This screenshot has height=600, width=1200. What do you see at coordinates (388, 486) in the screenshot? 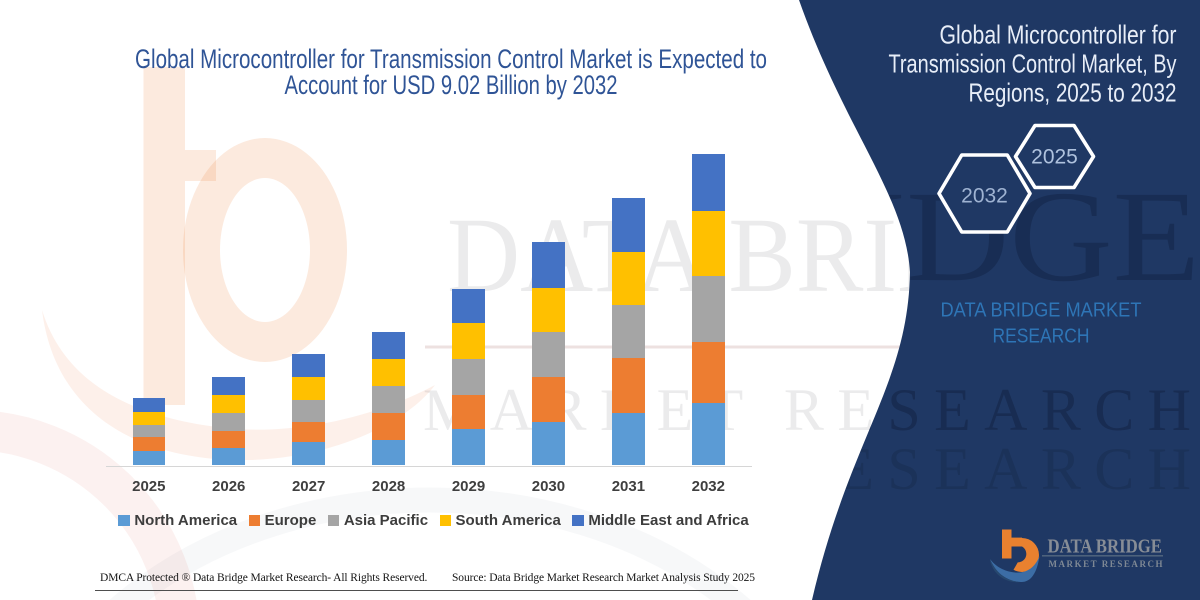
I see `x-axis-label-2028: 2028` at bounding box center [388, 486].